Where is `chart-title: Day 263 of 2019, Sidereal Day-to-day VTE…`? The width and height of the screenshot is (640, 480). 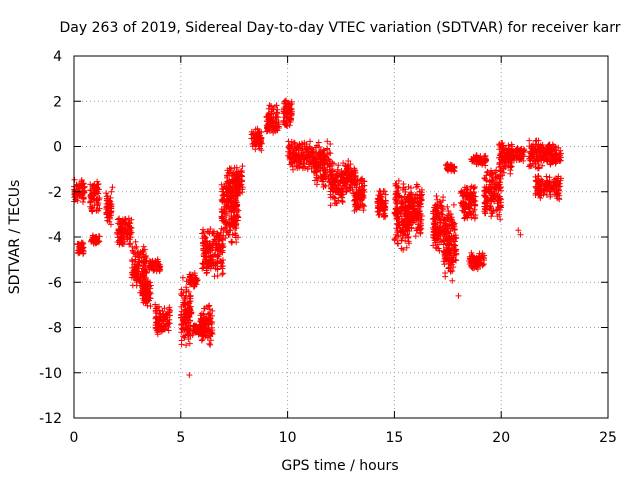 chart-title: Day 263 of 2019, Sidereal Day-to-day VTE… is located at coordinates (340, 28).